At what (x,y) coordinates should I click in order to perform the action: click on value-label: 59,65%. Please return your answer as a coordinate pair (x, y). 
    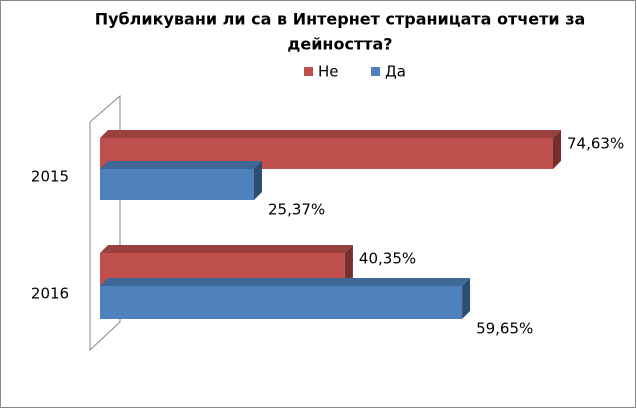
    Looking at the image, I should click on (504, 329).